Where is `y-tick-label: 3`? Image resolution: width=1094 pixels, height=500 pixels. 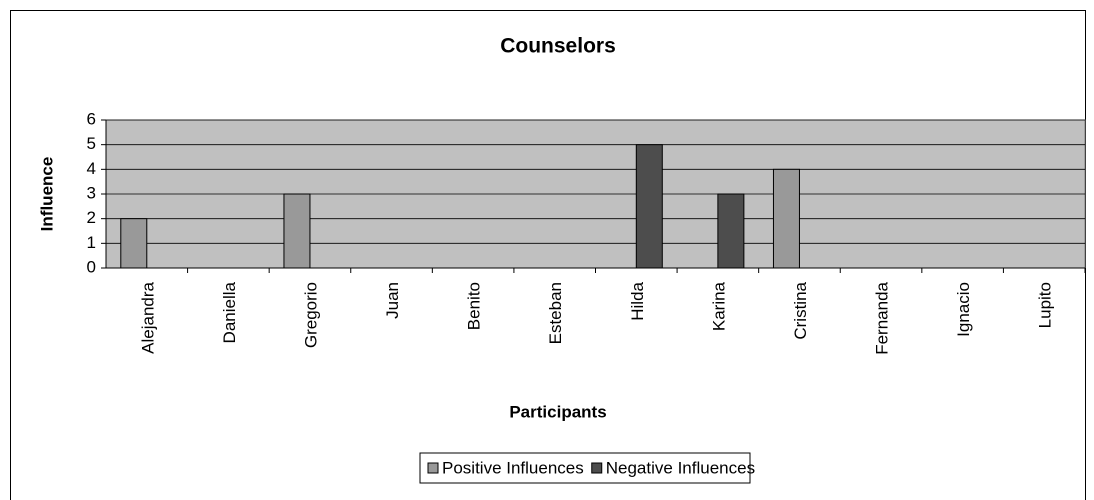 y-tick-label: 3 is located at coordinates (91, 192).